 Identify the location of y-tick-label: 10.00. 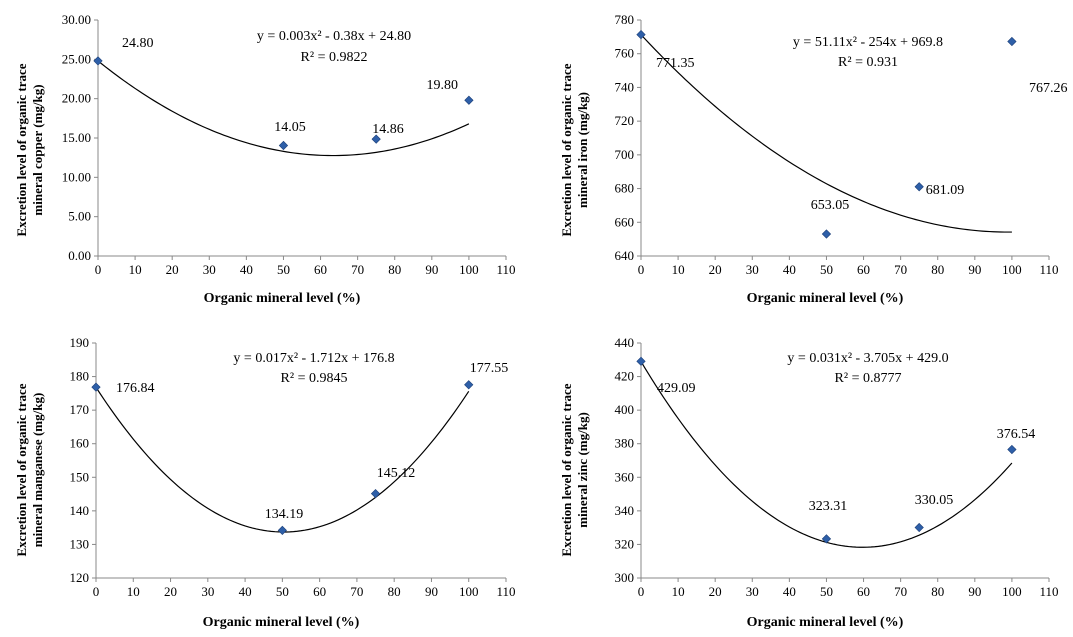
(76, 176).